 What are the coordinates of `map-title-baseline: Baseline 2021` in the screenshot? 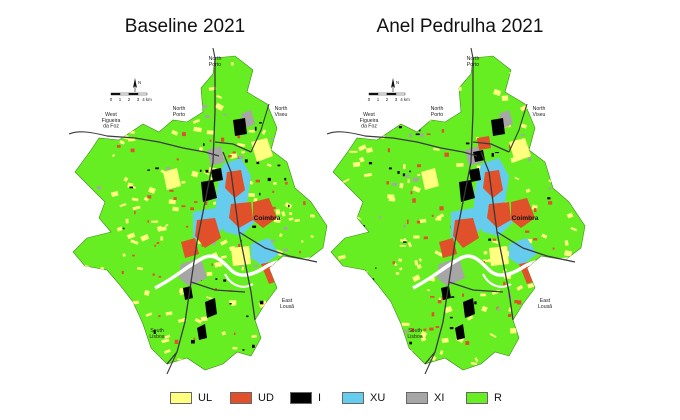 It's located at (185, 26).